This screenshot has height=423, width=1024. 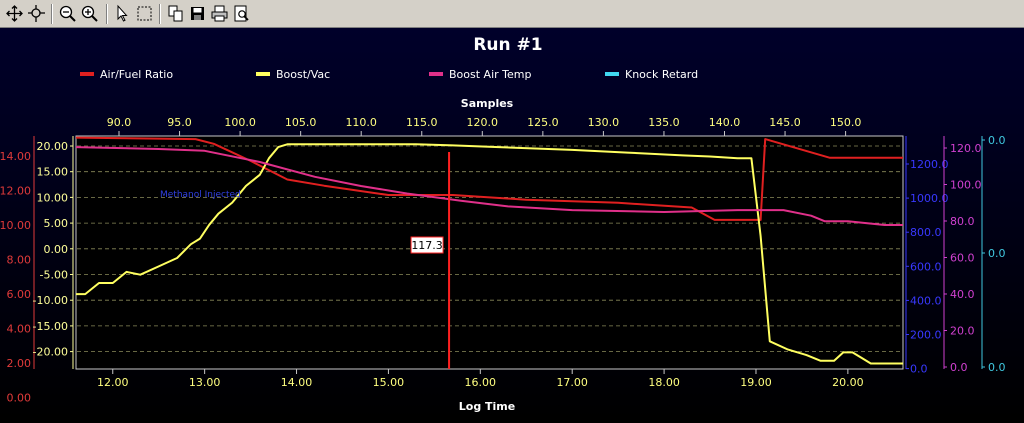 I want to click on boost-tick-label: -5.00, so click(x=54, y=275).